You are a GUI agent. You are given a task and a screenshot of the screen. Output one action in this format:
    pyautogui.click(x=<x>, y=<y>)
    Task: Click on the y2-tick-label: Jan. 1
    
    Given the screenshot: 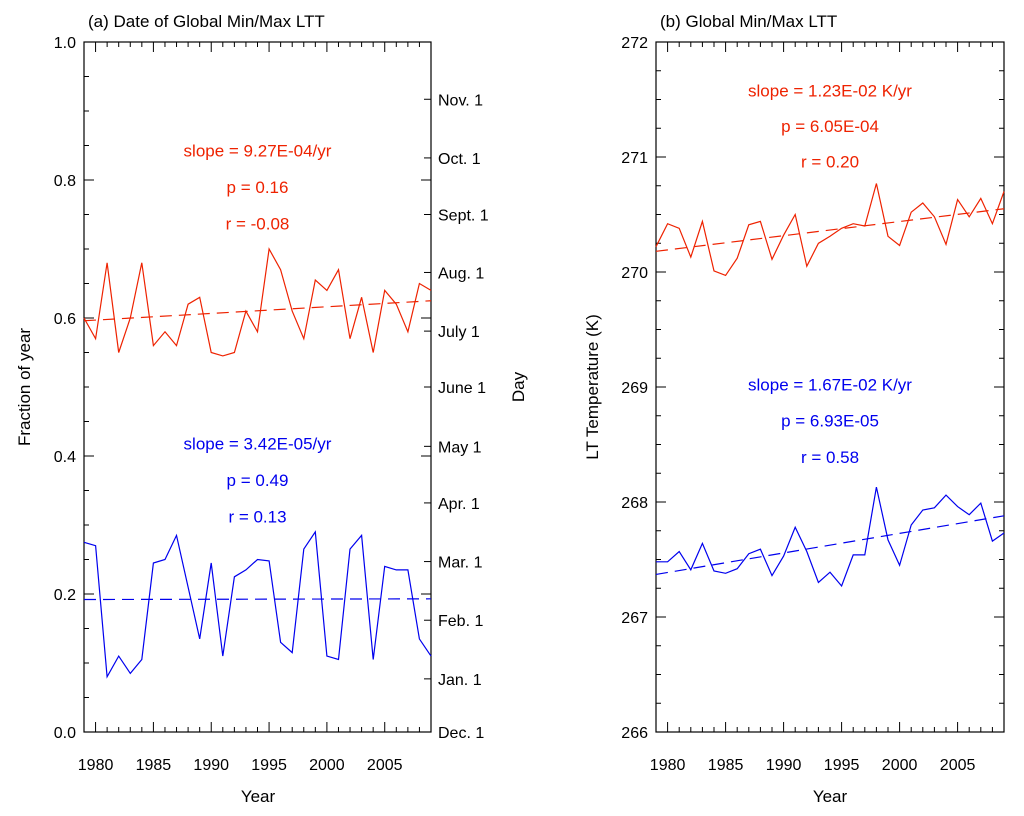 What is the action you would take?
    pyautogui.click(x=460, y=680)
    